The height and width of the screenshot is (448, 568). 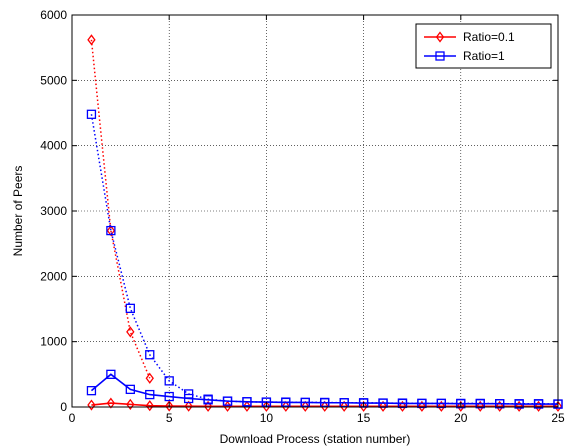 I want to click on x-tick-label: 20, so click(x=461, y=418).